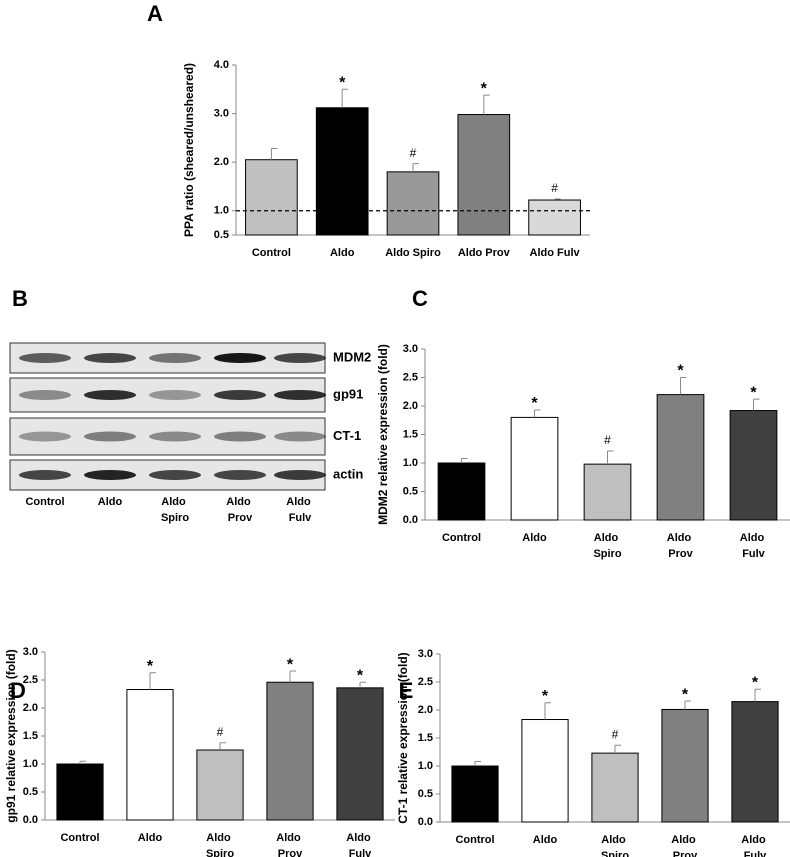  What do you see at coordinates (406, 690) in the screenshot?
I see `panel-label: E` at bounding box center [406, 690].